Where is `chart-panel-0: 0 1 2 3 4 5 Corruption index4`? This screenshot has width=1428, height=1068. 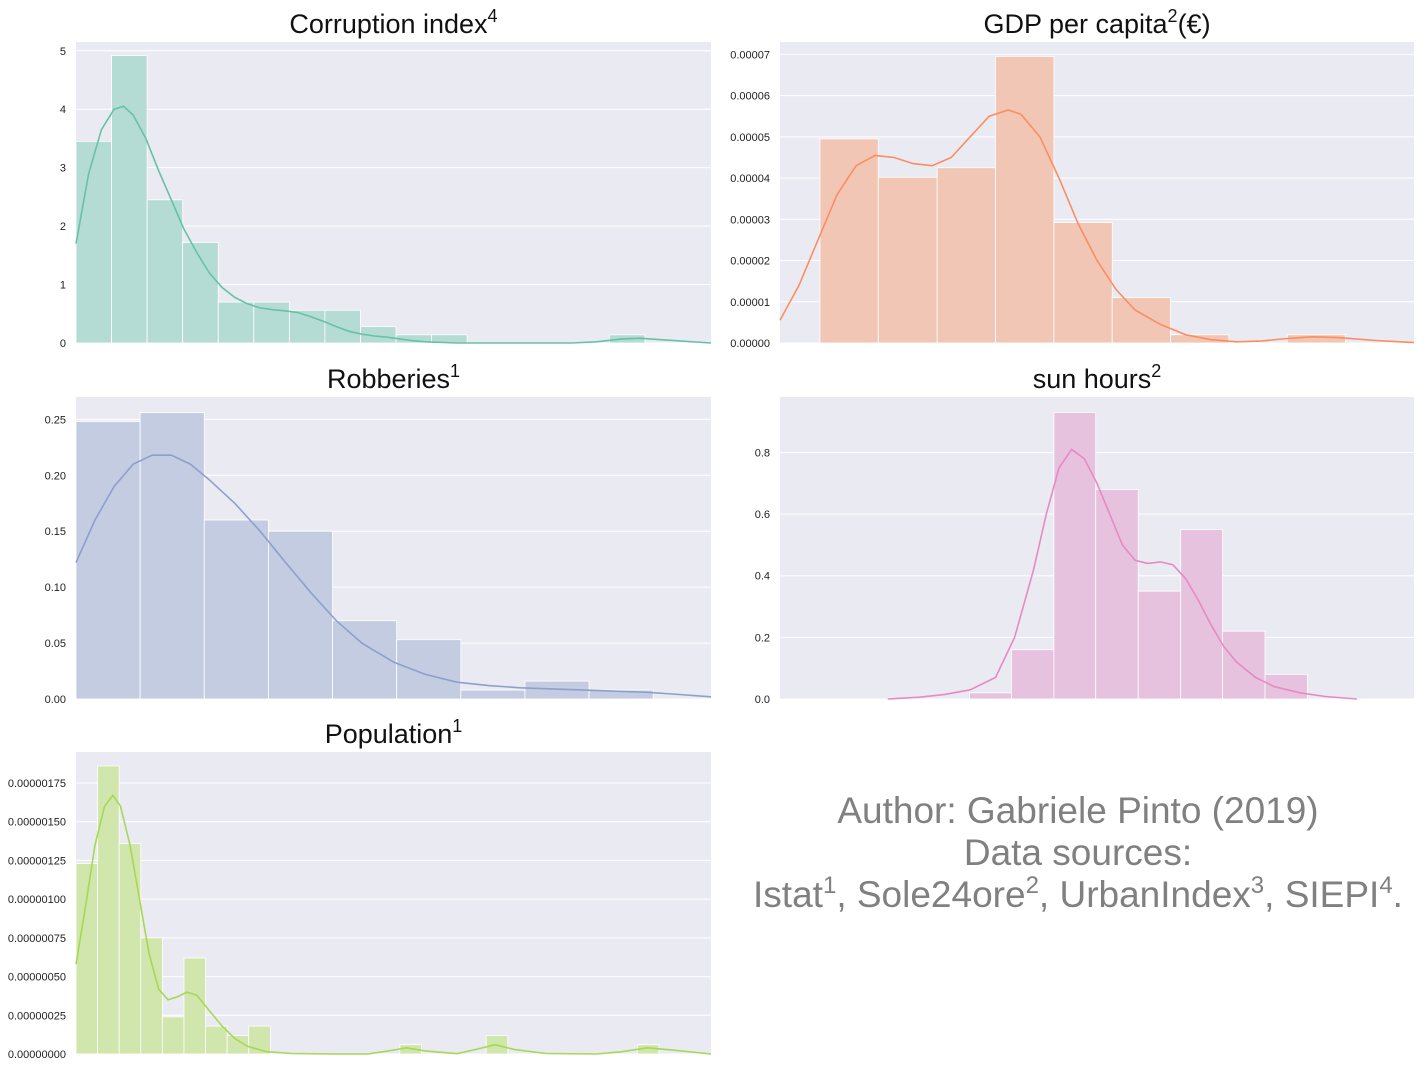 chart-panel-0: 0 1 2 3 4 5 Corruption index4 is located at coordinates (386, 178).